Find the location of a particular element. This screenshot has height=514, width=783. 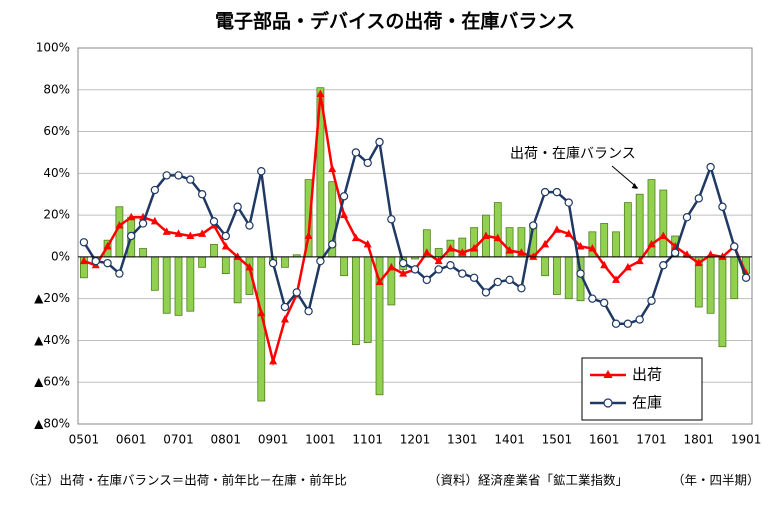

annotation: 出荷・在庫バランス is located at coordinates (573, 153).